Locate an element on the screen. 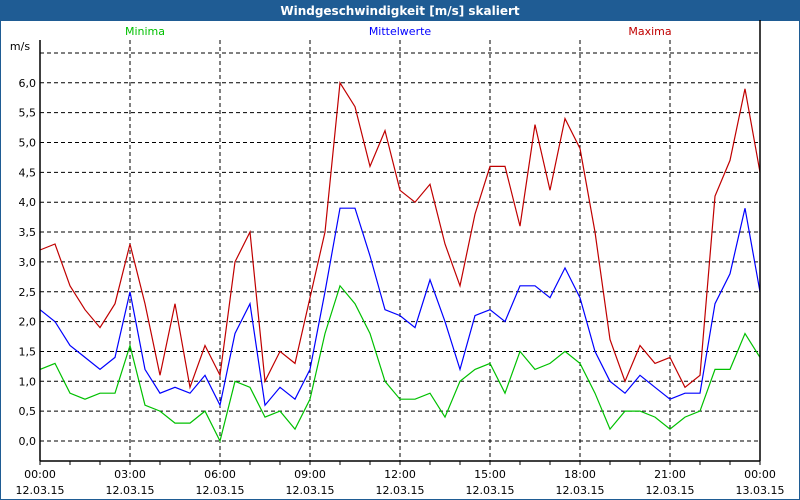 The width and height of the screenshot is (800, 500). x-tick-time: 18:00 is located at coordinates (580, 474).